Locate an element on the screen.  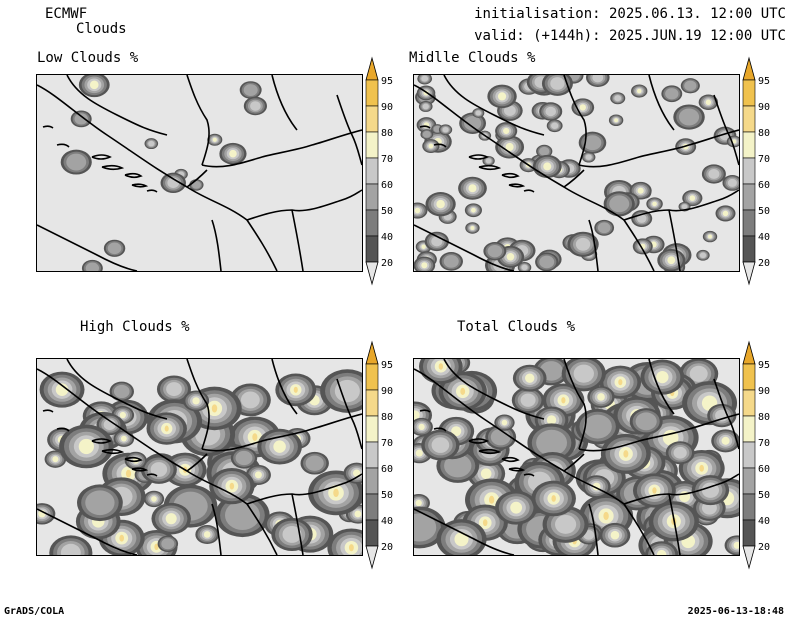
footer-credit: GrADS/COLA is located at coordinates (34, 611).